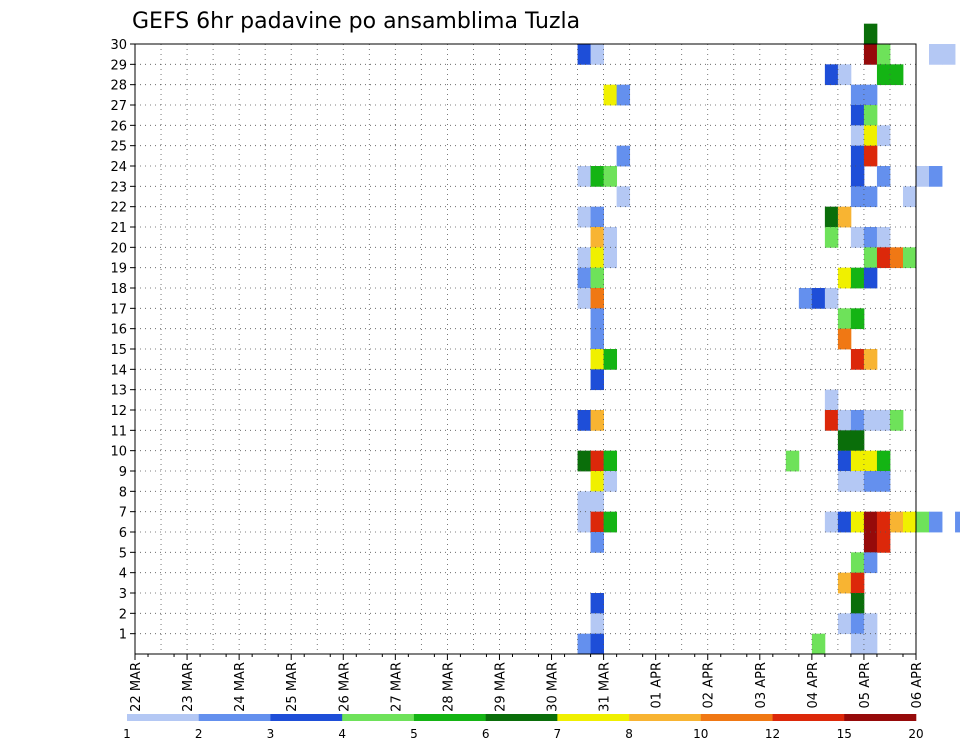 The image size is (960, 742). I want to click on y-tick-label: 29, so click(118, 65).